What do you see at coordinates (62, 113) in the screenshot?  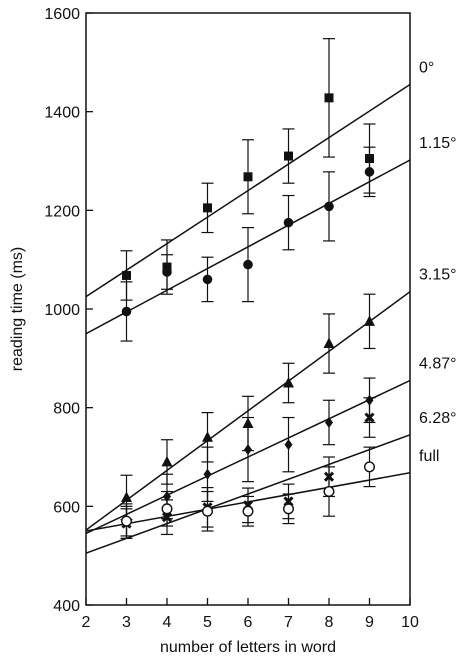 I see `y-tick-label: 1400` at bounding box center [62, 113].